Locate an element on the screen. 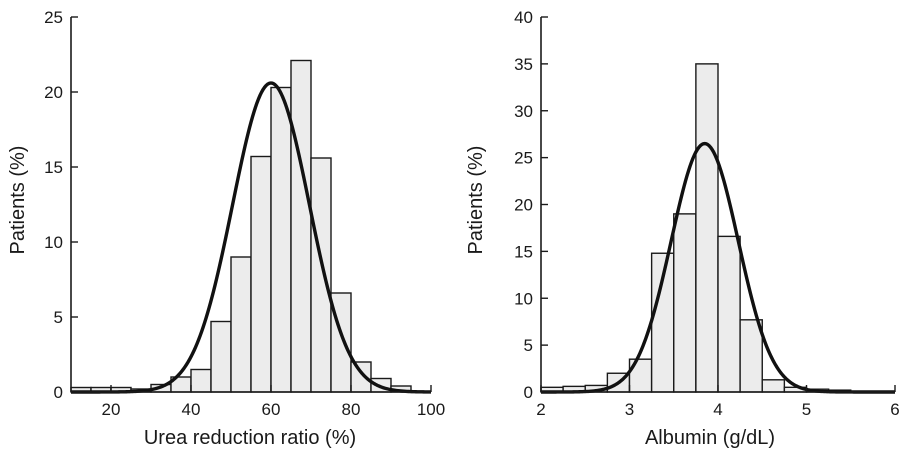  x-tick-label: 60 is located at coordinates (271, 409).